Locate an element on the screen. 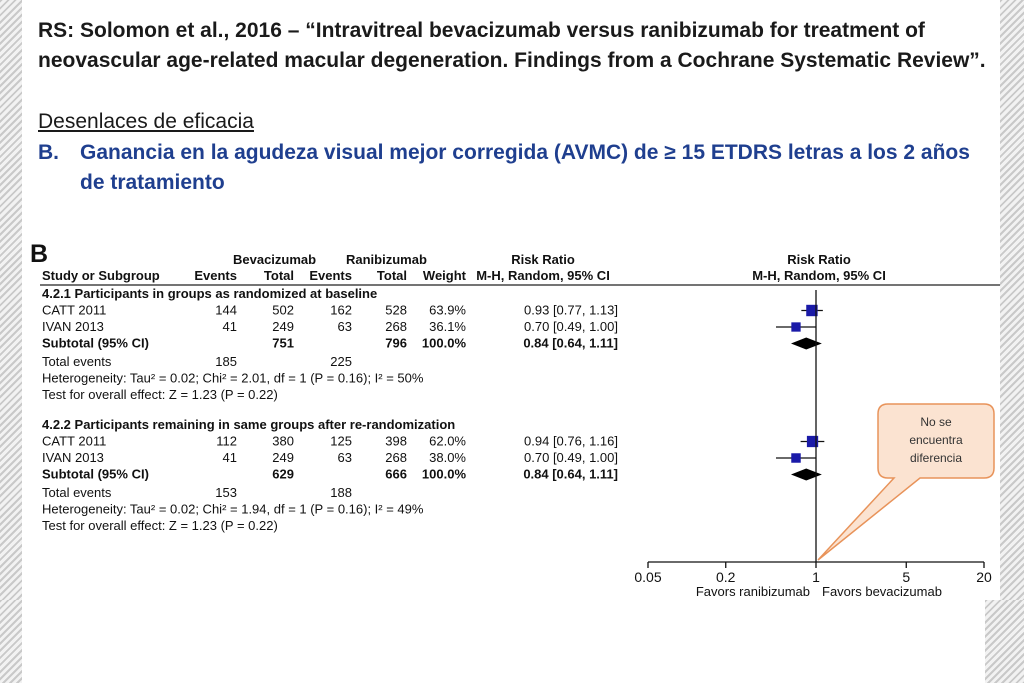  subtotal-bev-total: 629 is located at coordinates (283, 474).